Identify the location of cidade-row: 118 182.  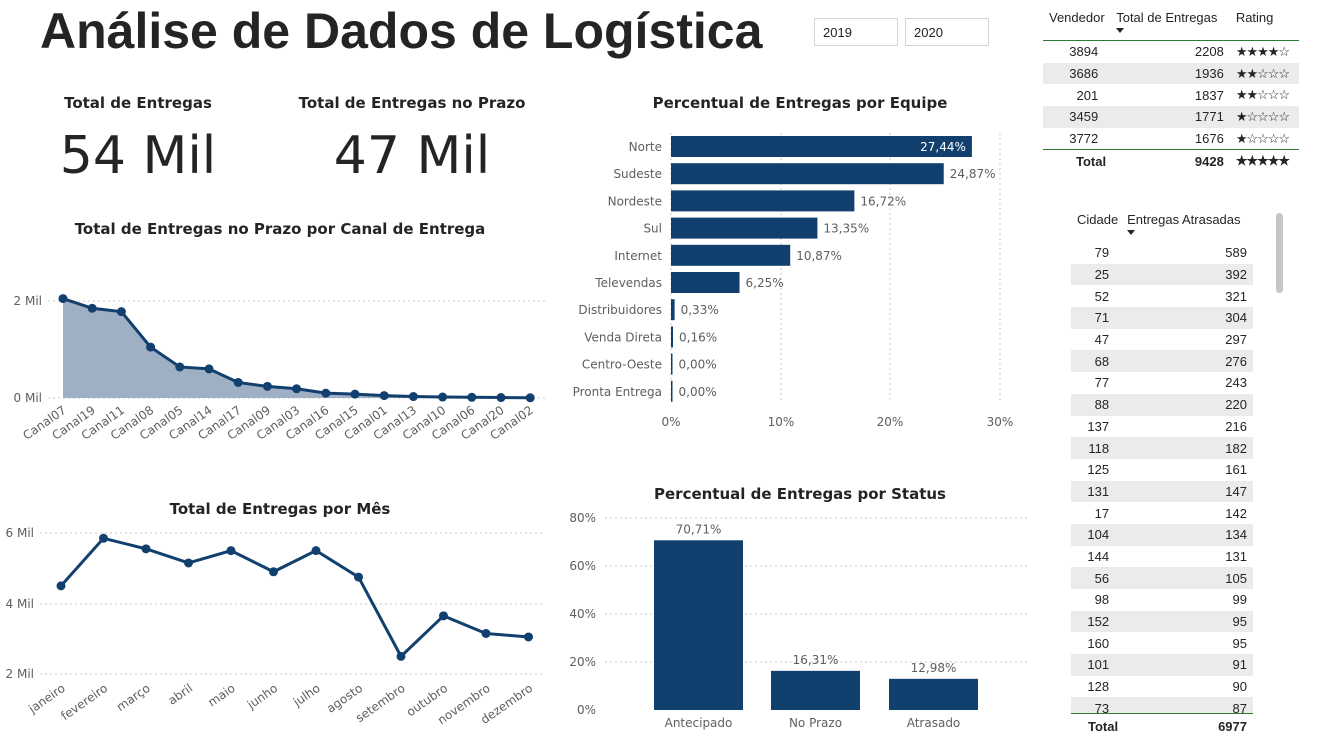
(1162, 448).